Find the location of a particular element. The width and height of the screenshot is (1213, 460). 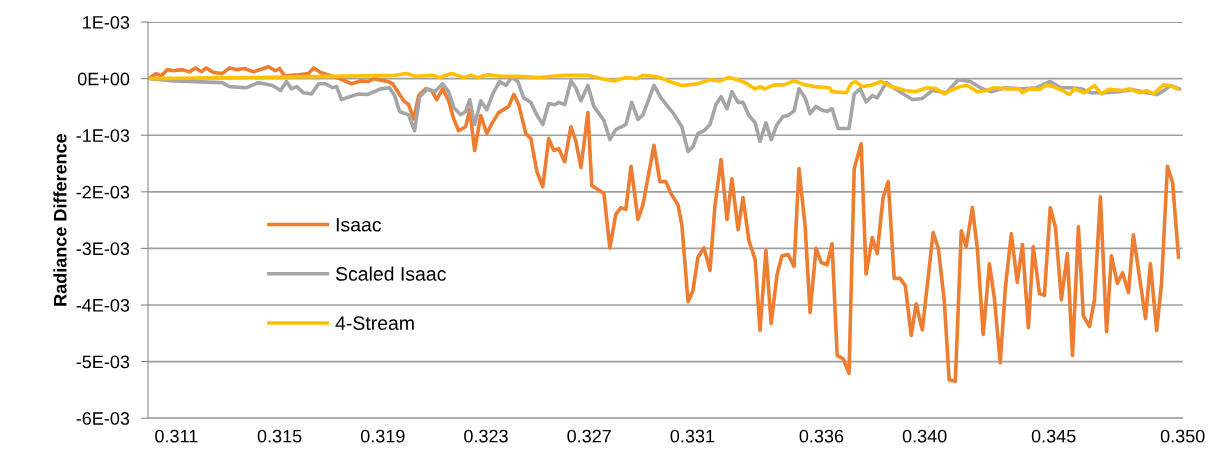

x-tick-label: 0.331 is located at coordinates (692, 436).